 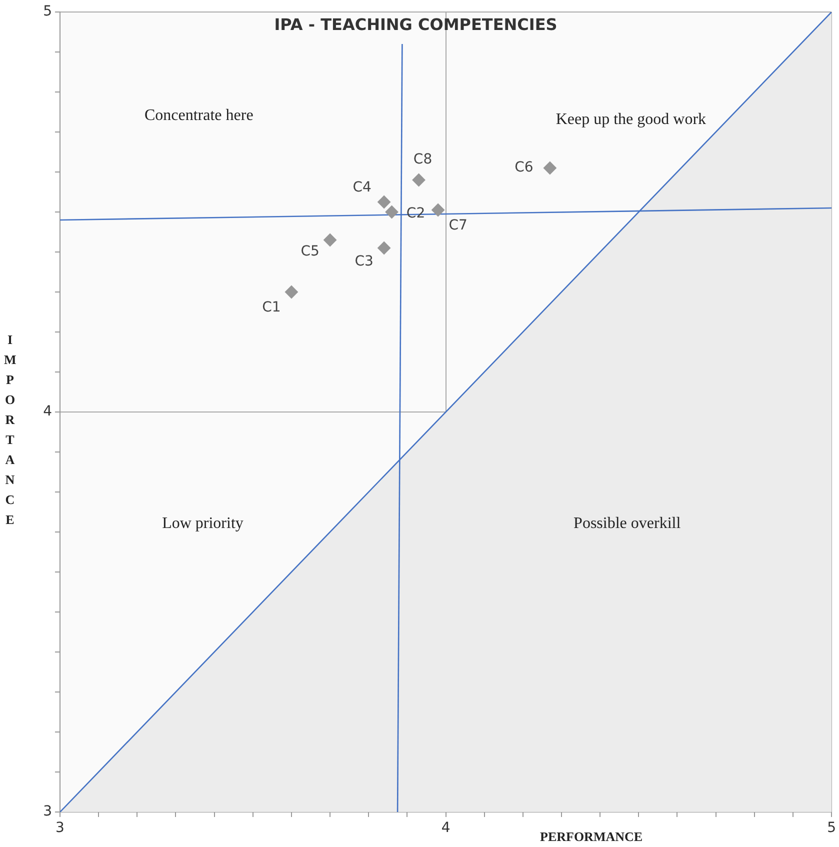 What do you see at coordinates (310, 252) in the screenshot?
I see `data-label: C5` at bounding box center [310, 252].